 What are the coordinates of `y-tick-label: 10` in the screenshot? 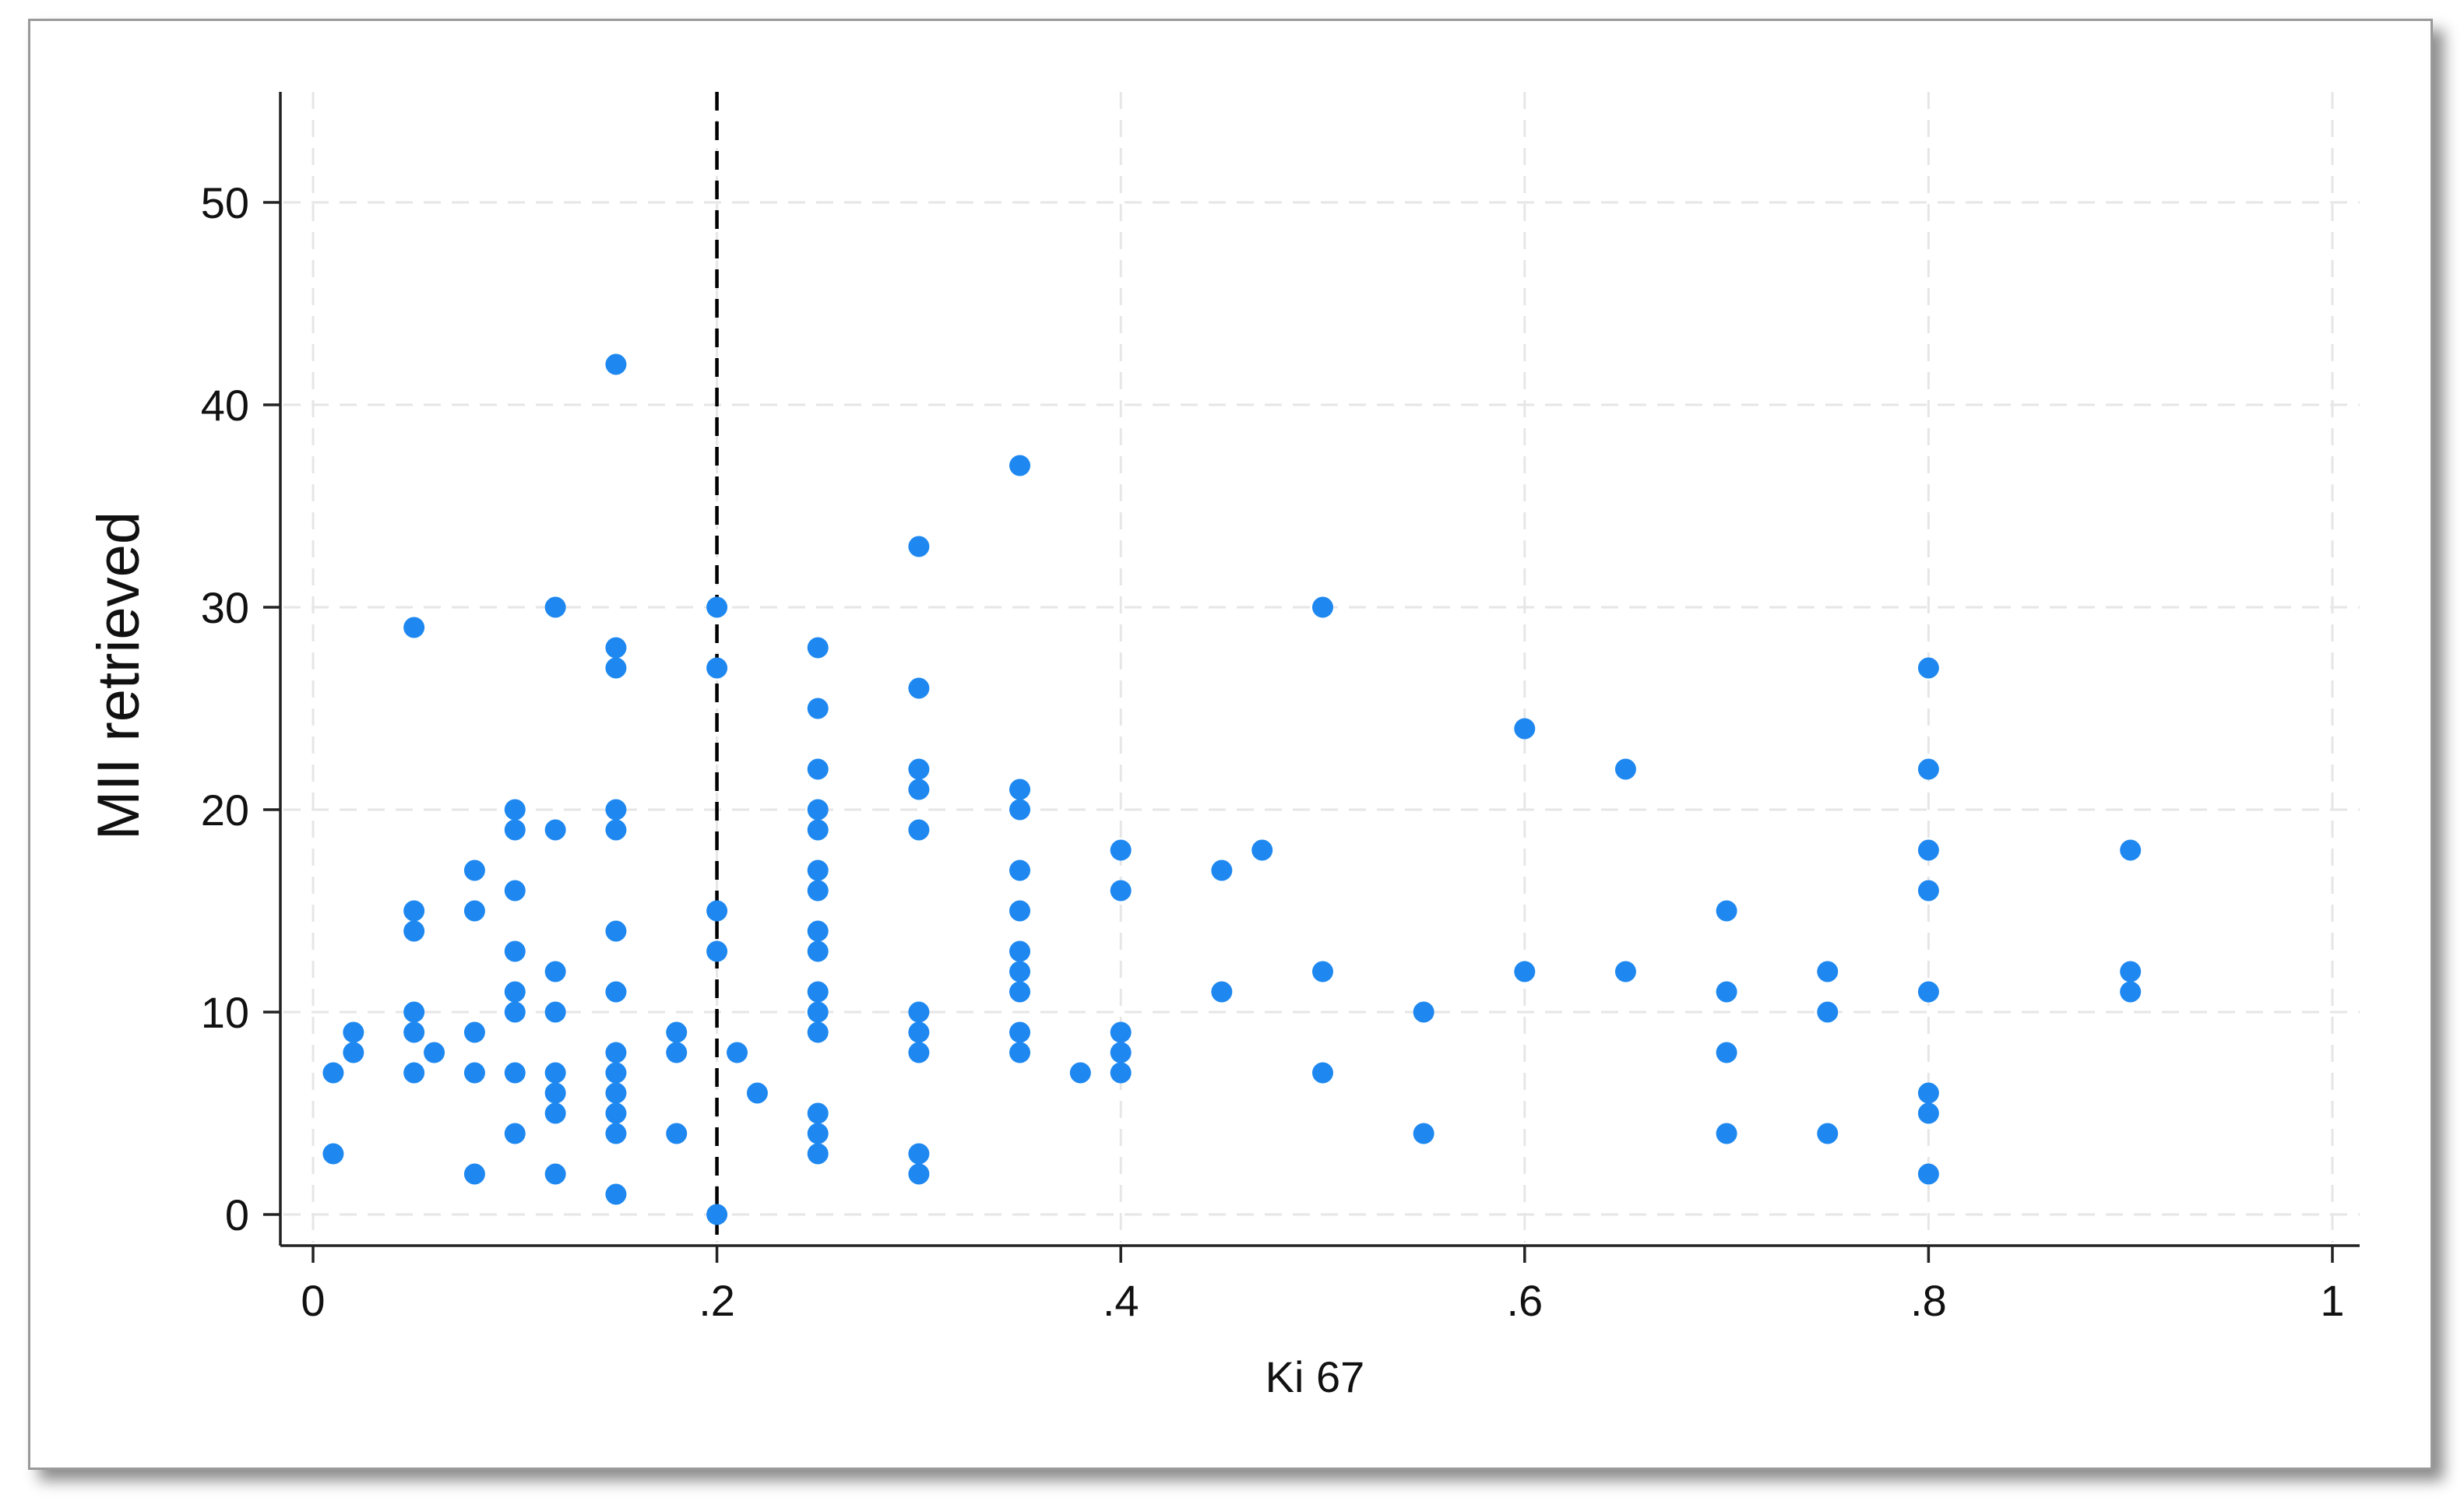 It's located at (225, 1012).